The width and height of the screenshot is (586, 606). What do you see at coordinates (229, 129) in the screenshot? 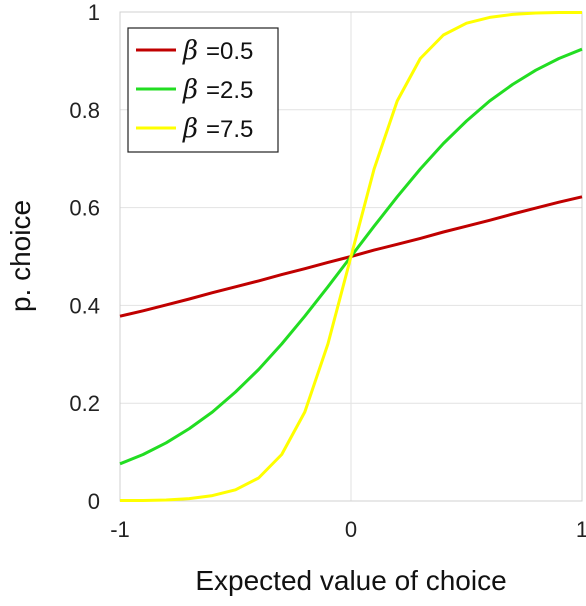
I see `legend-label-3: =7.5` at bounding box center [229, 129].